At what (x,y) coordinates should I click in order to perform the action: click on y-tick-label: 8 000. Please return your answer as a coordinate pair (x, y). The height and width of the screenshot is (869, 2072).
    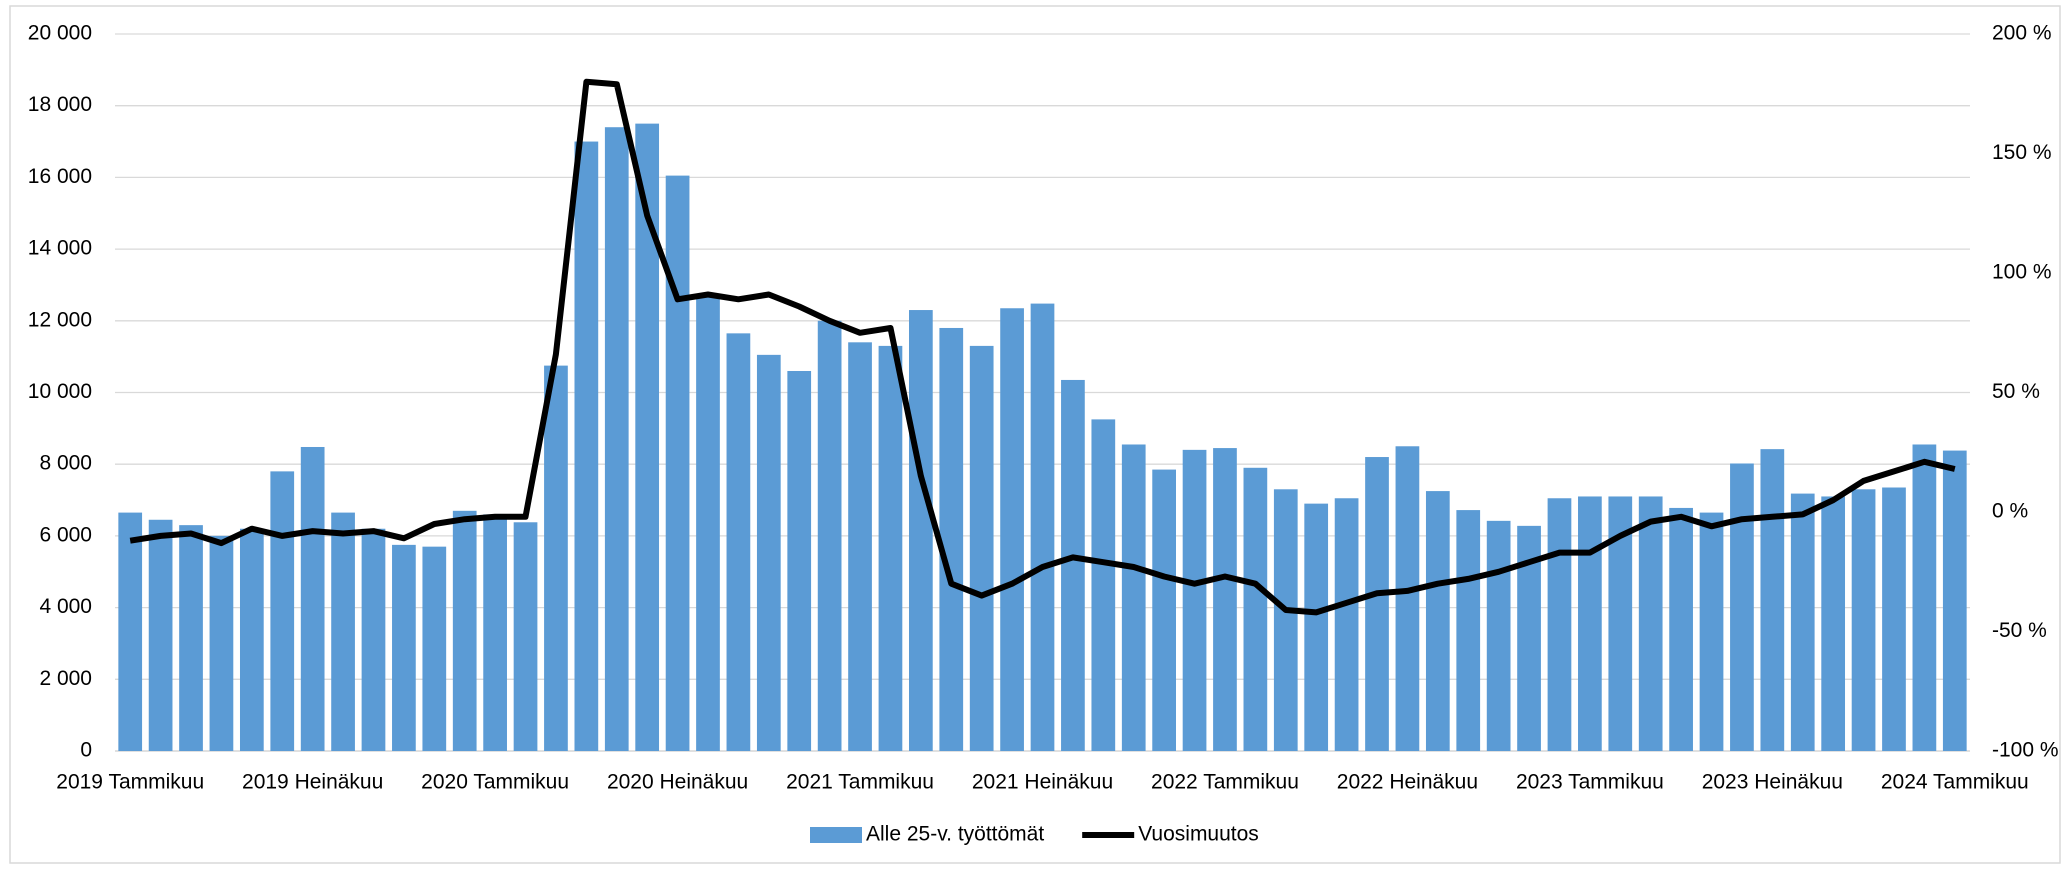
    Looking at the image, I should click on (65, 463).